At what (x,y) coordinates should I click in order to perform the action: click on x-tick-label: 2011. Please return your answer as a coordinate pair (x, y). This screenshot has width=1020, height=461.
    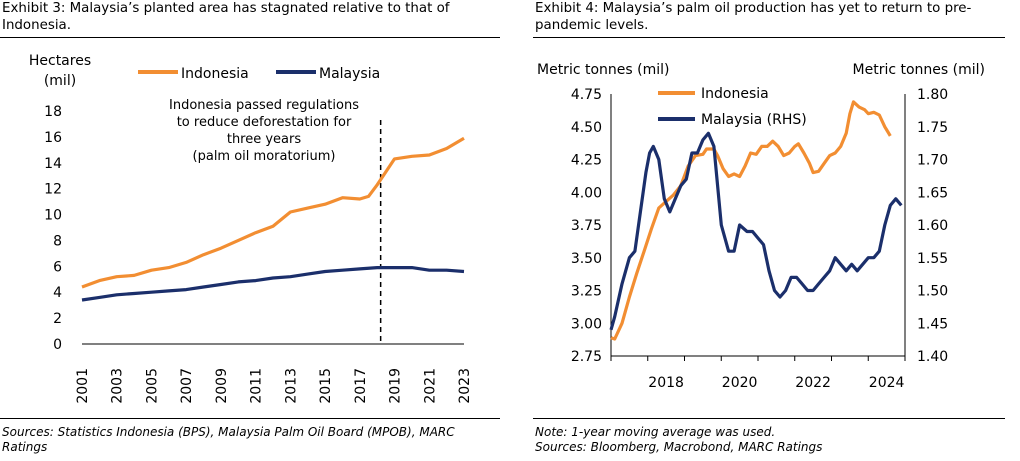
    Looking at the image, I should click on (257, 386).